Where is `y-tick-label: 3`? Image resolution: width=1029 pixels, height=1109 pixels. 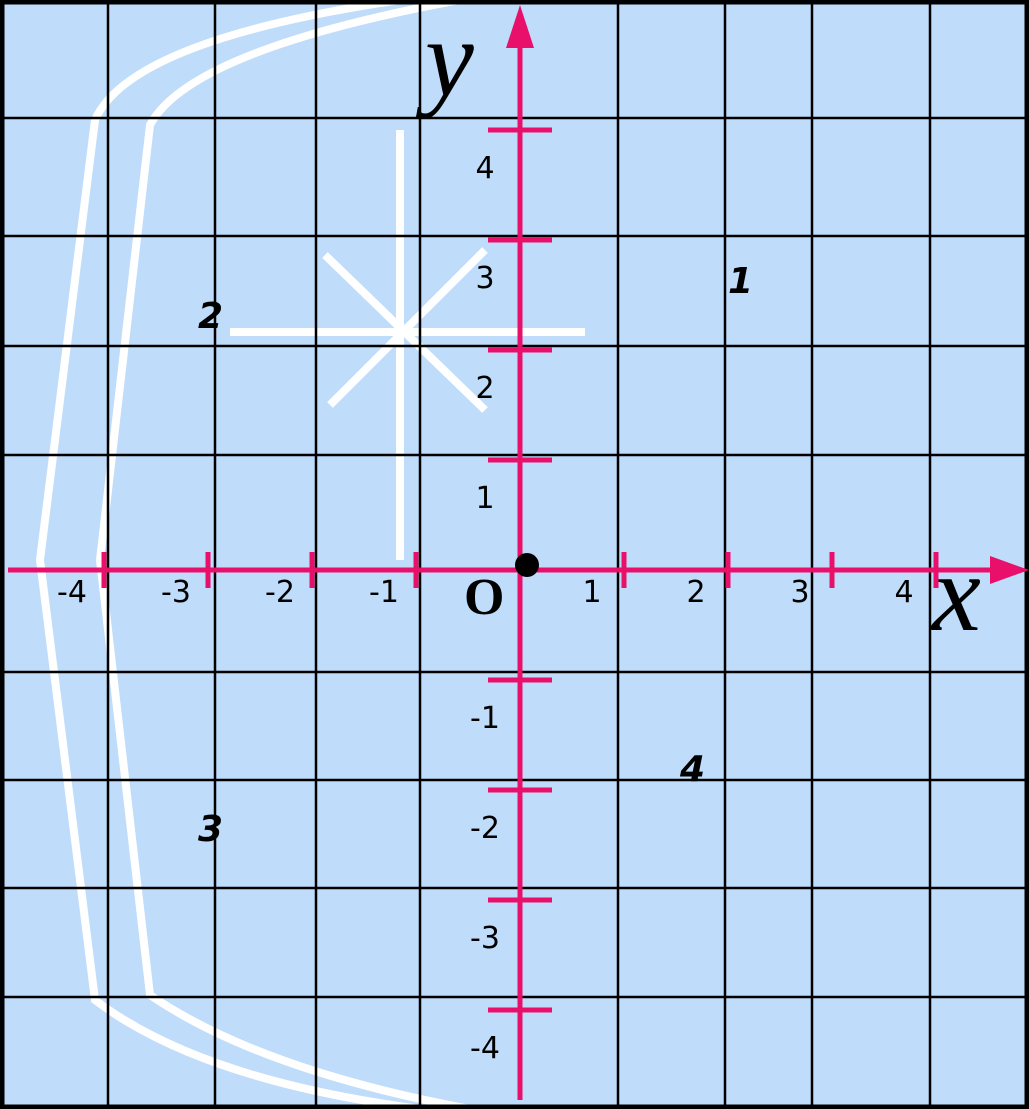 y-tick-label: 3 is located at coordinates (484, 278).